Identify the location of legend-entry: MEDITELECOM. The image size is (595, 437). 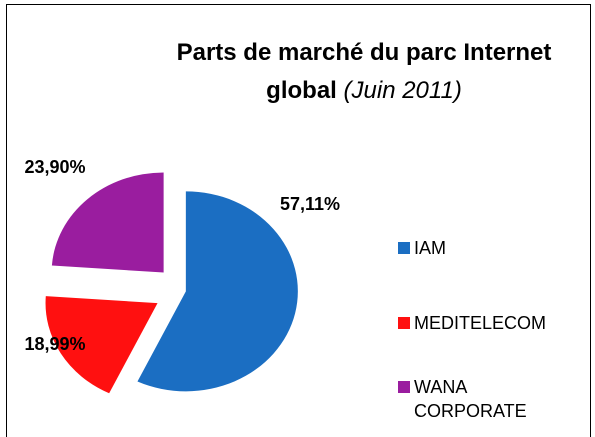
(478, 323).